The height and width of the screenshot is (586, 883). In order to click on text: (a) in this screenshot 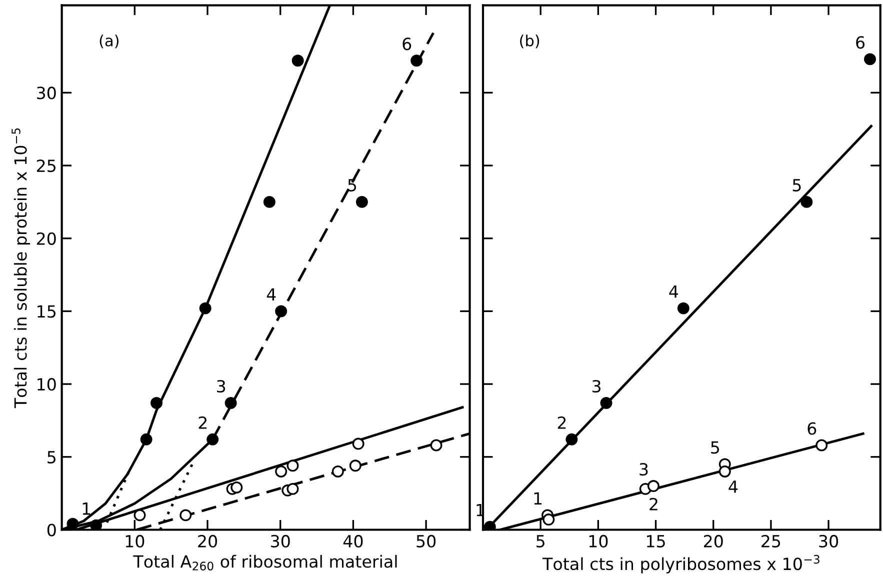, I will do `click(109, 41)`.